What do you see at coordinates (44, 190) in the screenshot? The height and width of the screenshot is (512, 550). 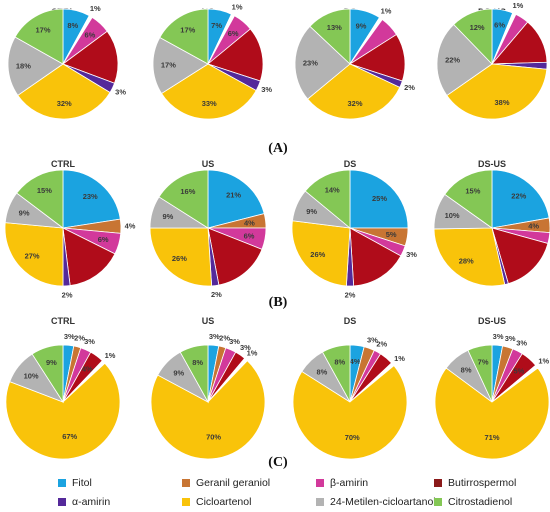 I see `slice-label: 15%` at bounding box center [44, 190].